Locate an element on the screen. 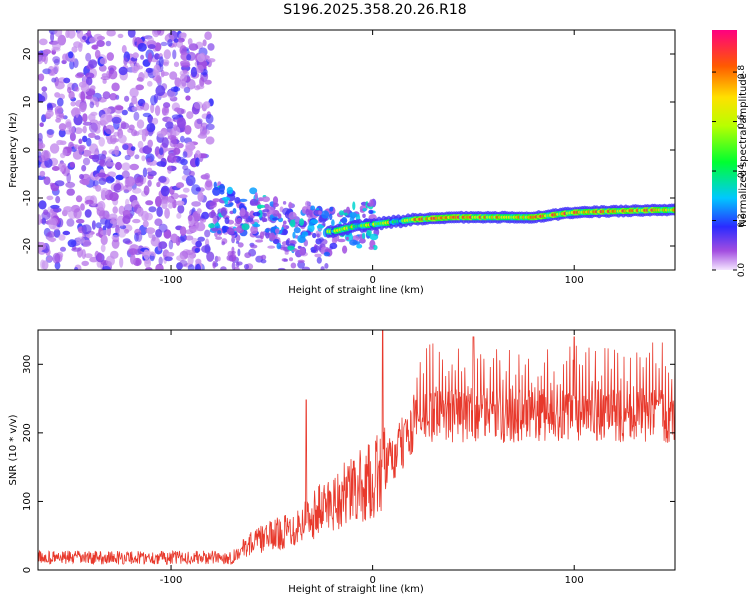 The image size is (750, 600). x-tick-label: 0 is located at coordinates (372, 280).